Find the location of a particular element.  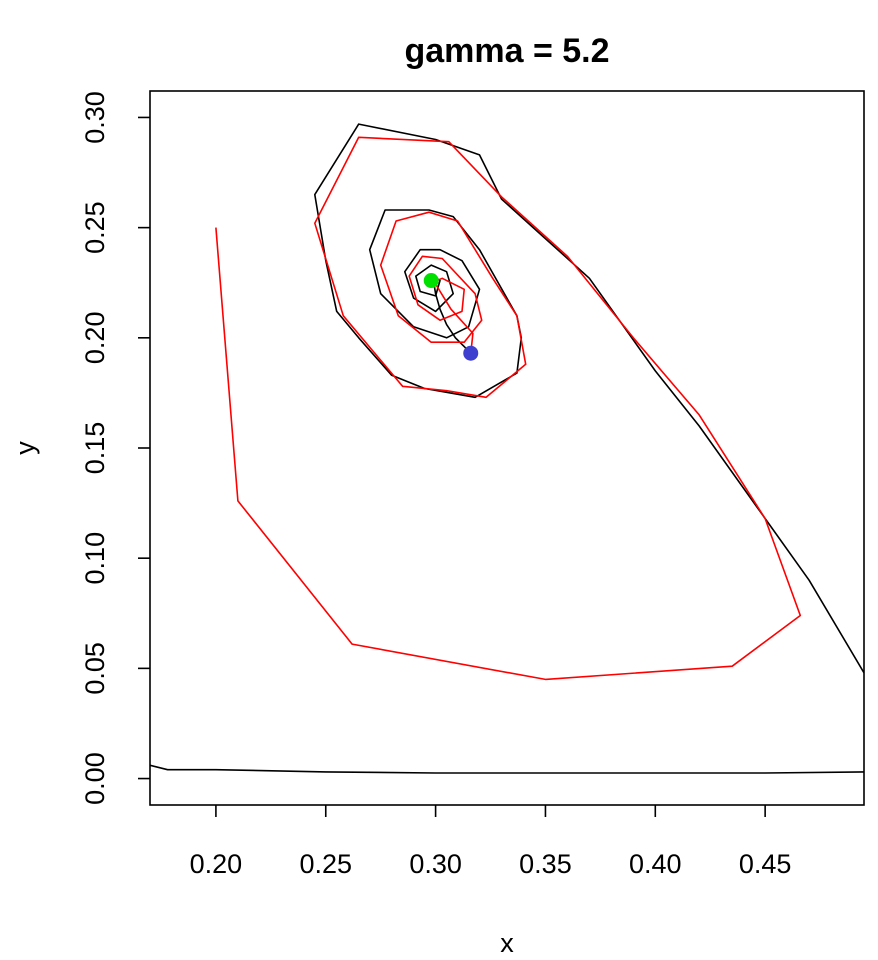

x-tick-label: 0.30 is located at coordinates (435, 864).